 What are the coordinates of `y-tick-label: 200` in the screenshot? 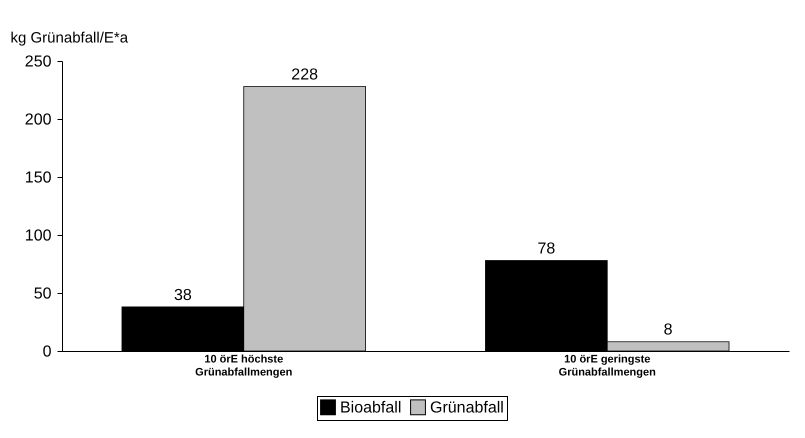 It's located at (38, 120).